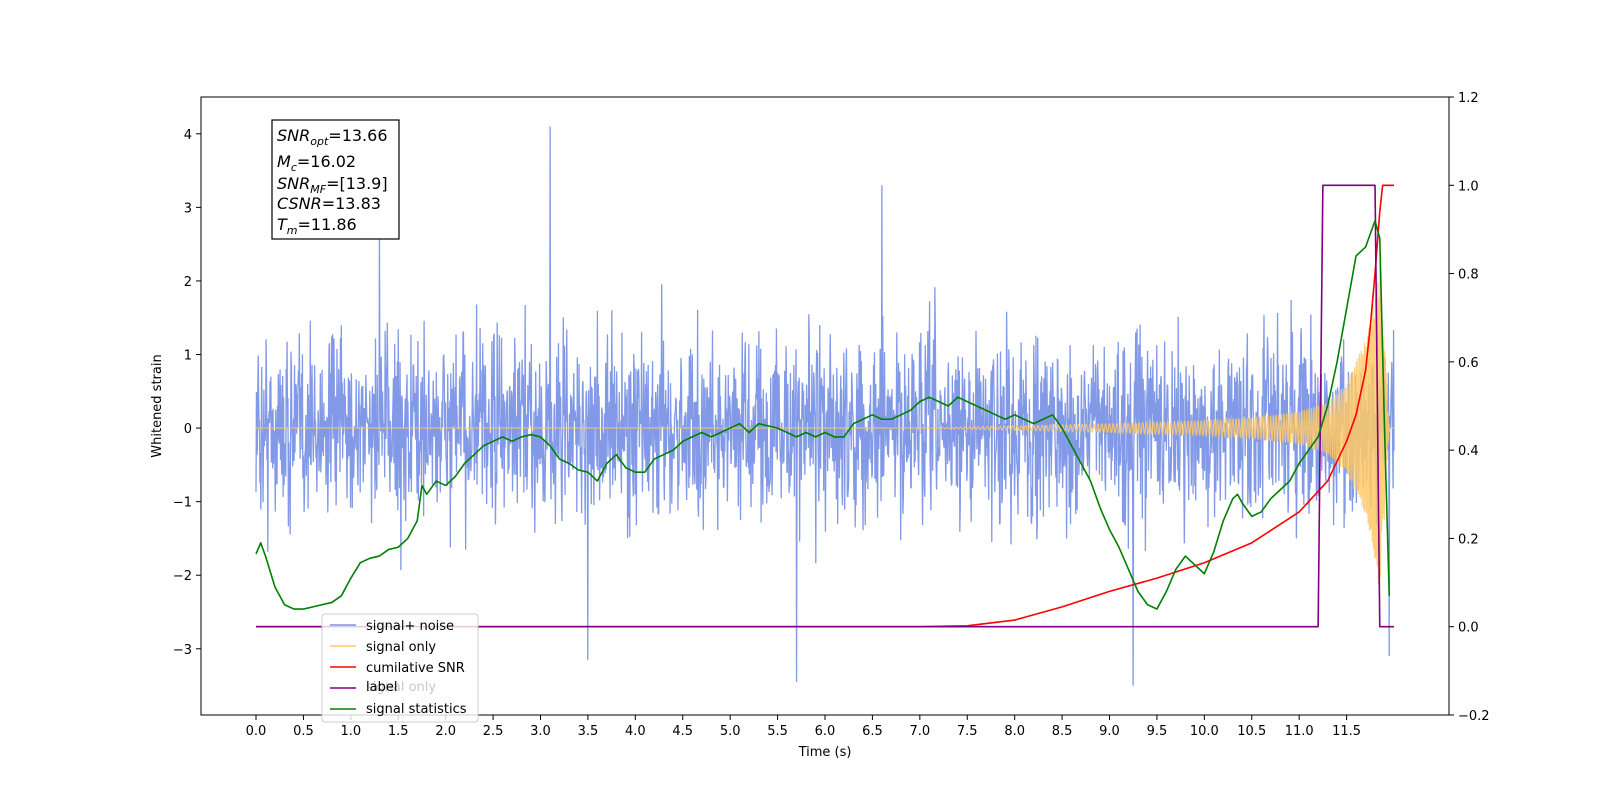 The image size is (1600, 800). What do you see at coordinates (1157, 731) in the screenshot?
I see `x-tick-label: 9.5` at bounding box center [1157, 731].